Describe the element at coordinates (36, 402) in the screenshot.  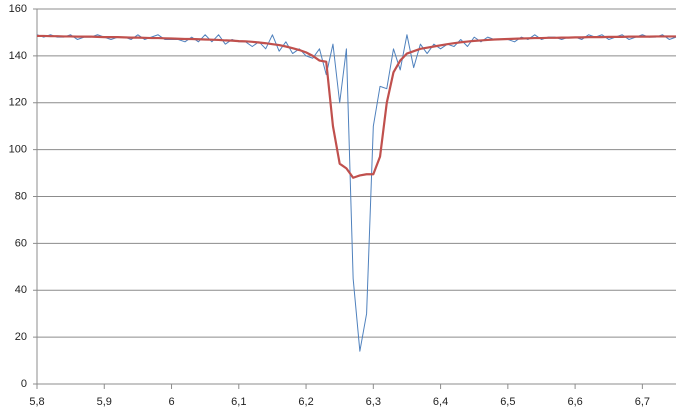
I see `x-tick-label: 5,8` at that location.